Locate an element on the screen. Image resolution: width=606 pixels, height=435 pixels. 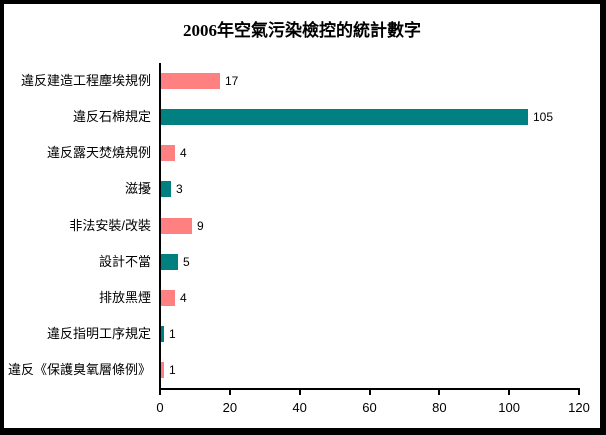
bar-value-label: 3 is located at coordinates (179, 189).